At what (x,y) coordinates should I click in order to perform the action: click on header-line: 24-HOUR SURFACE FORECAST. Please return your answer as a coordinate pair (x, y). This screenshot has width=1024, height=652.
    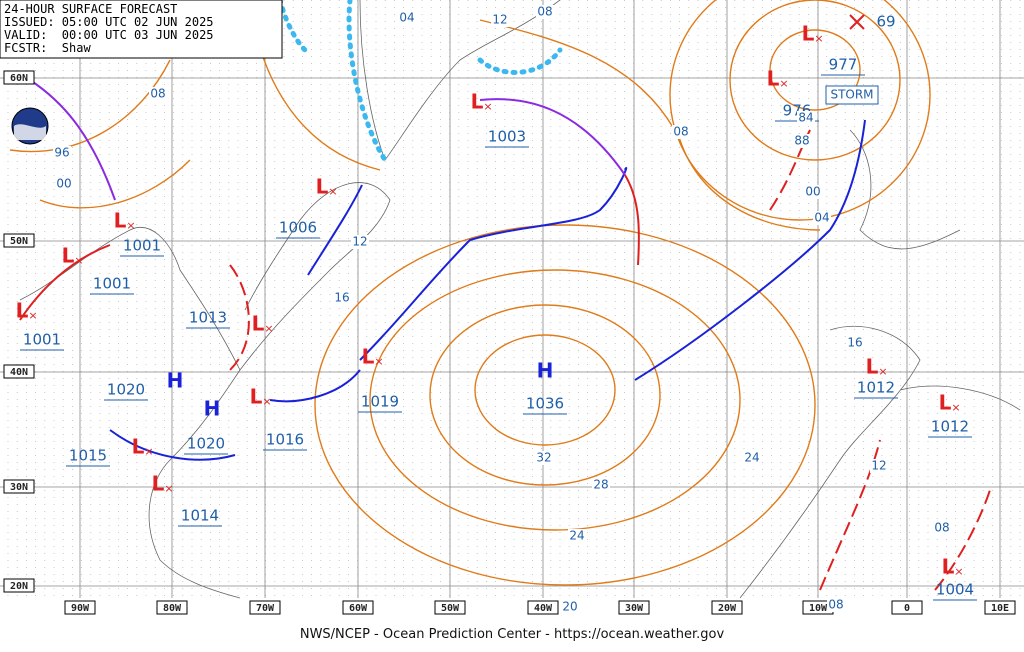
    Looking at the image, I should click on (90, 9).